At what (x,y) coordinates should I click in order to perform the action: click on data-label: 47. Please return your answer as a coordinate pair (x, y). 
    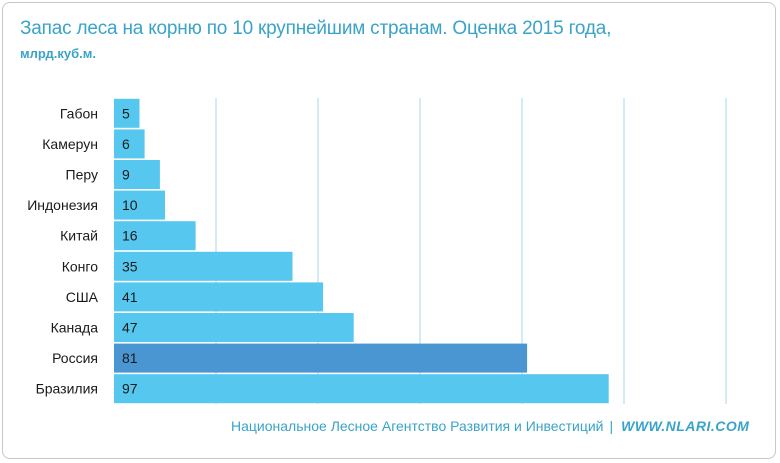
    Looking at the image, I should click on (130, 328).